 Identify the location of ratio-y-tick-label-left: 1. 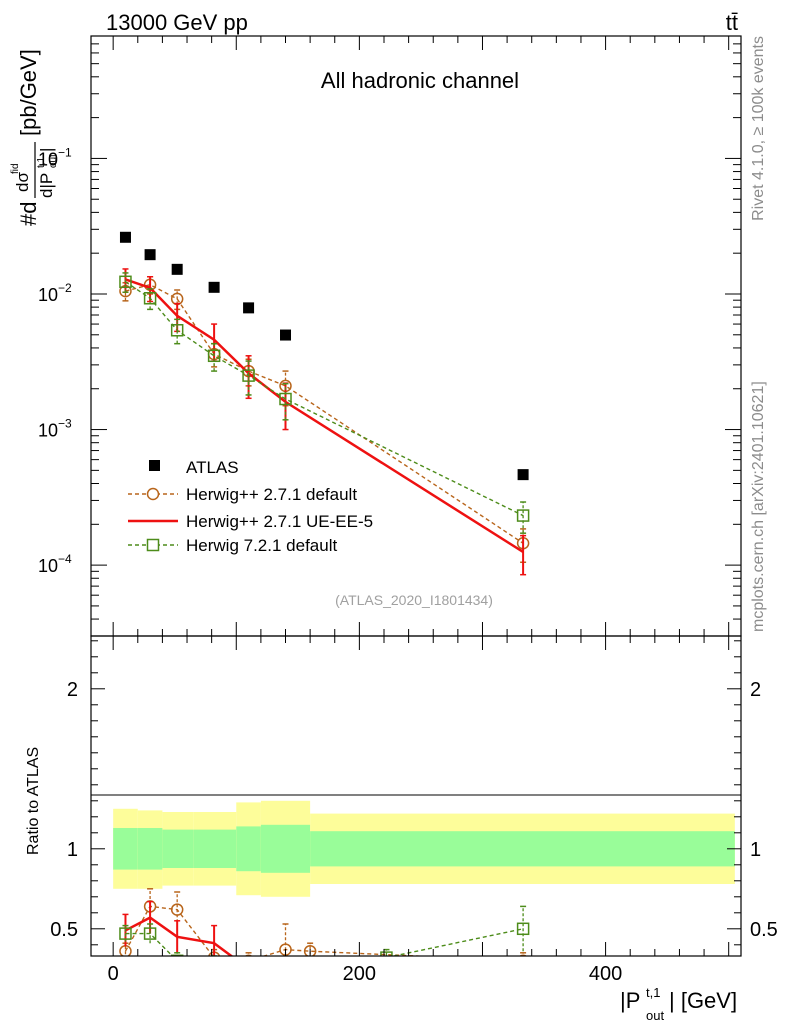
(72, 850).